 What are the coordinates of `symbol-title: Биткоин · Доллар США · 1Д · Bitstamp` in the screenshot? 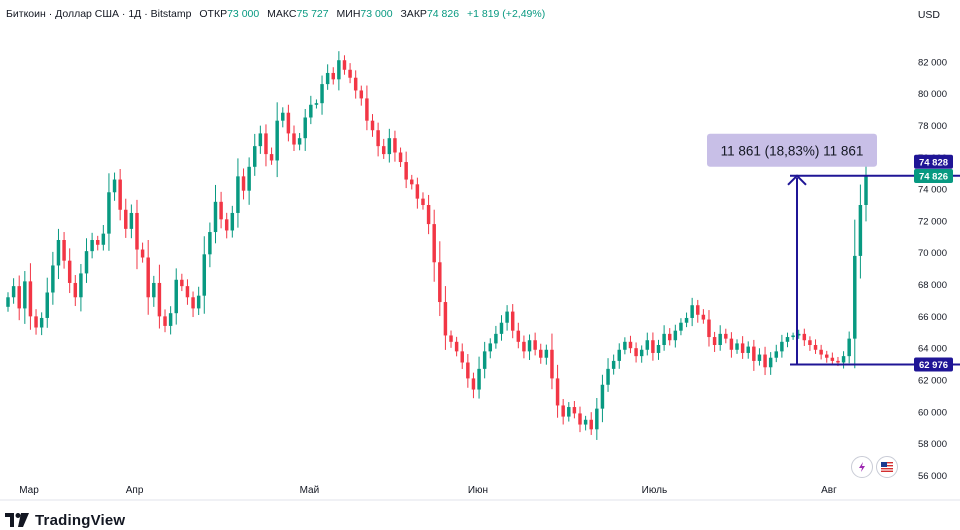 It's located at (99, 14).